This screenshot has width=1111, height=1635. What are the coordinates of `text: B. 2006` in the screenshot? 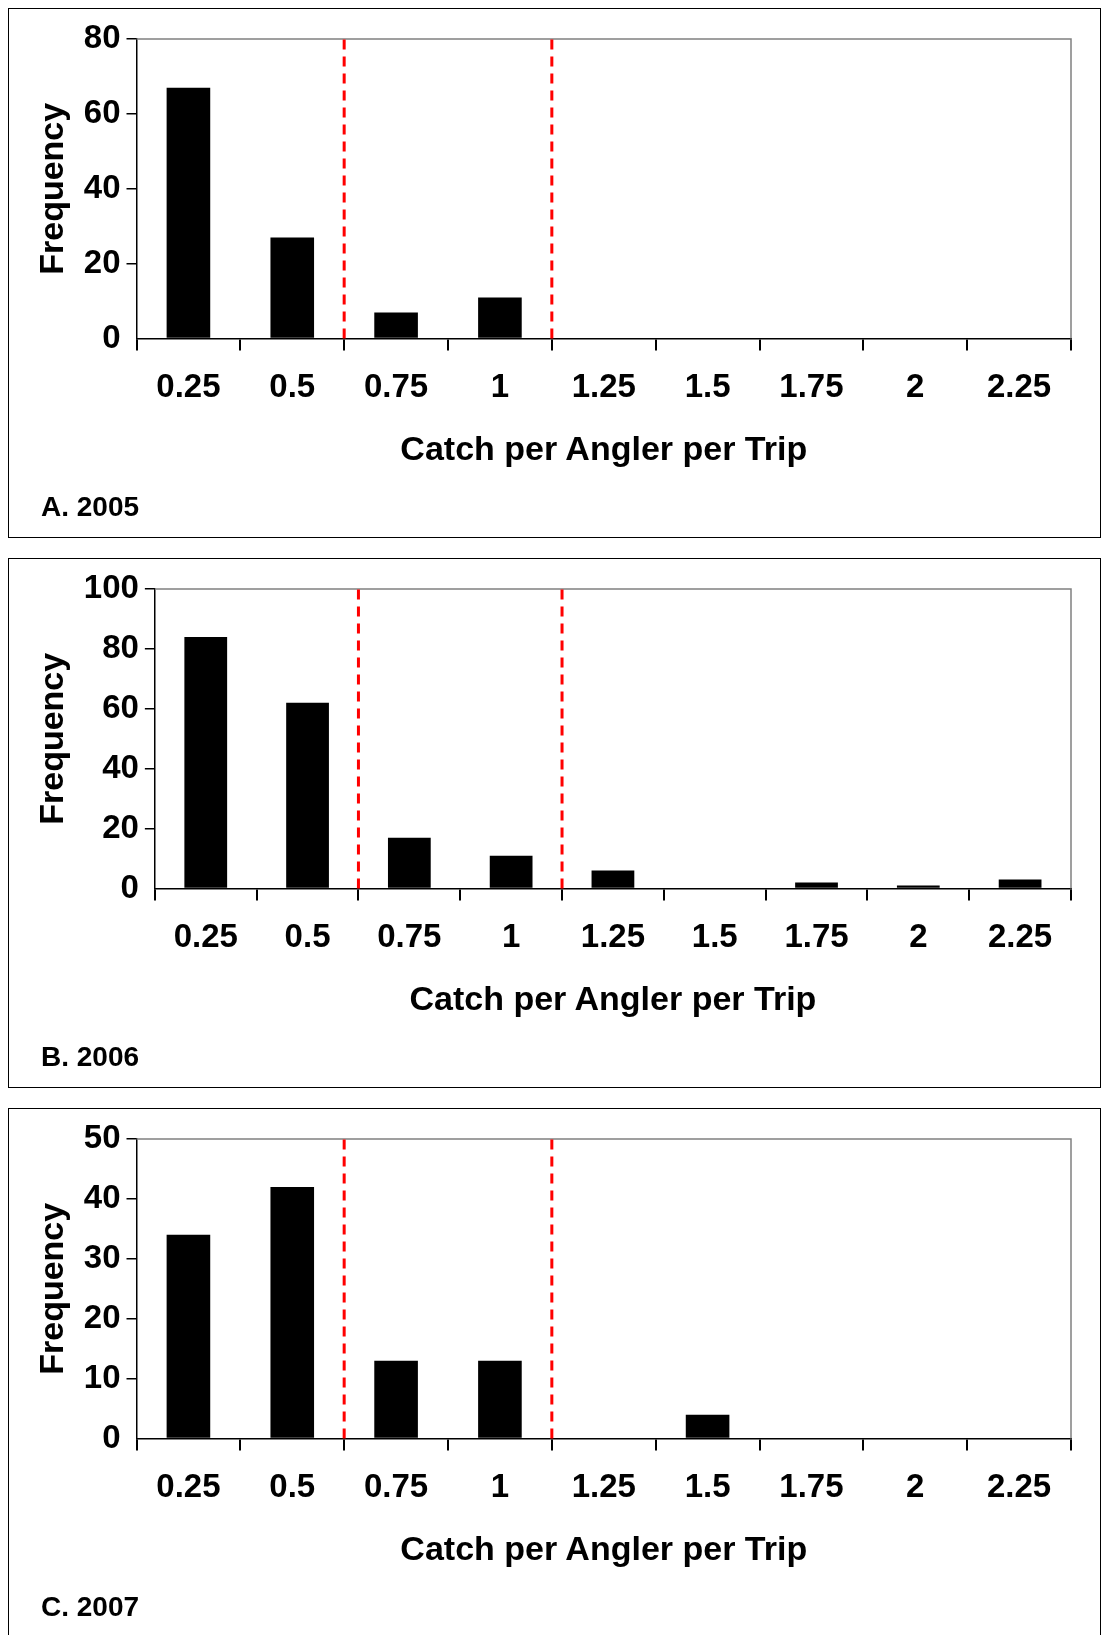 It's located at (90, 1057).